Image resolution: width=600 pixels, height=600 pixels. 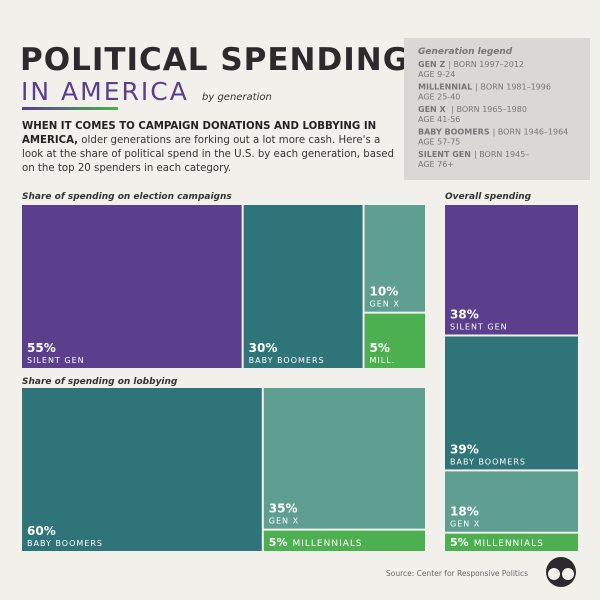 What do you see at coordinates (465, 52) in the screenshot?
I see `legend-title: Generation legend` at bounding box center [465, 52].